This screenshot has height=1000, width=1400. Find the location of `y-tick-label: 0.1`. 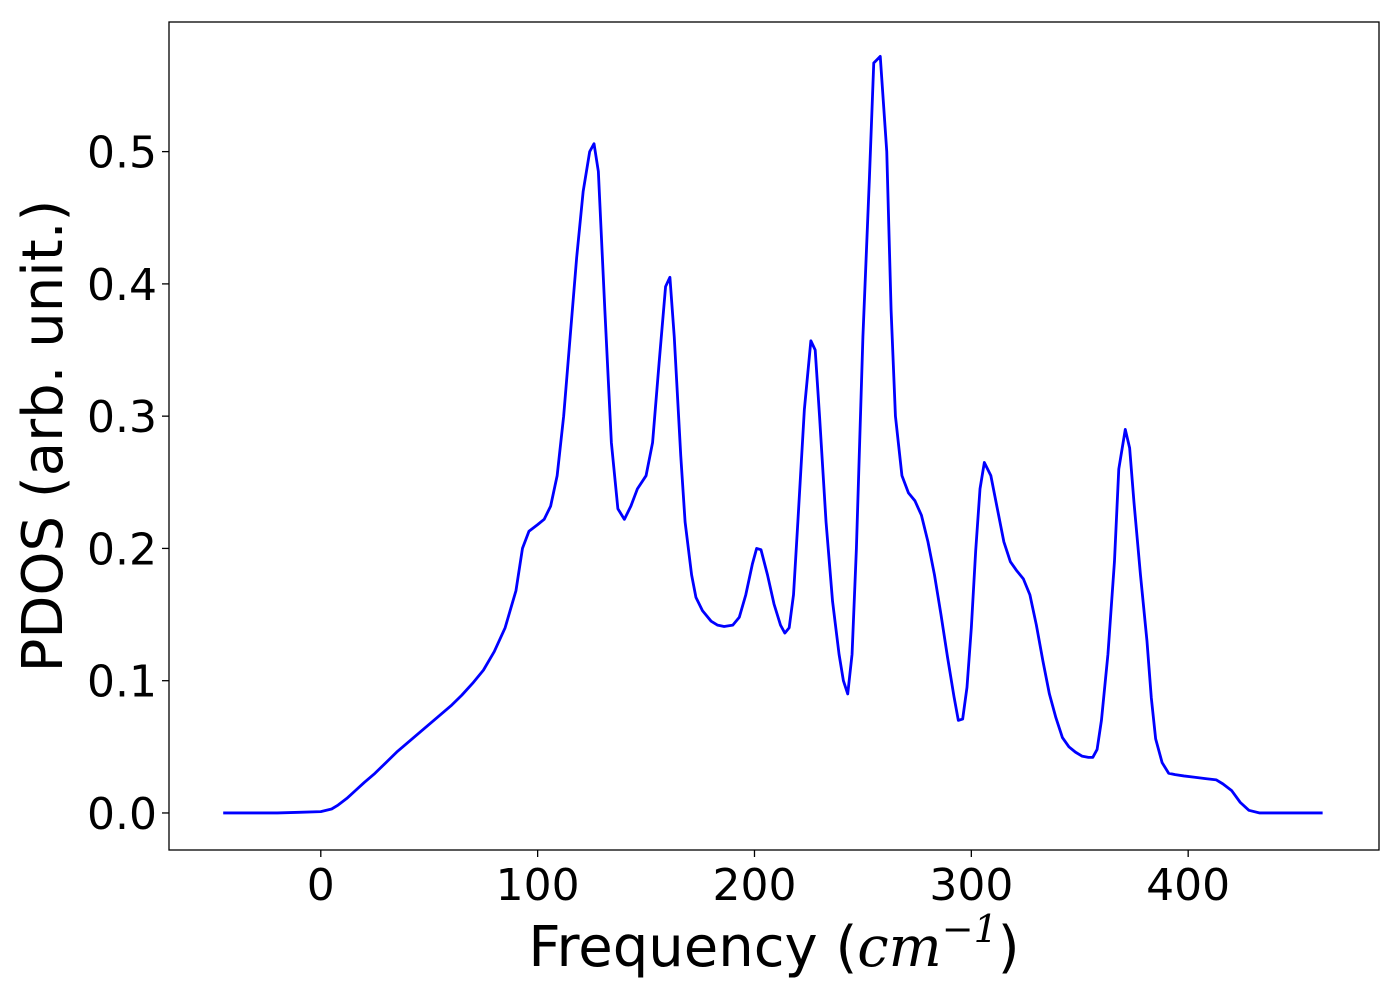

y-tick-label: 0.1 is located at coordinates (122, 682).